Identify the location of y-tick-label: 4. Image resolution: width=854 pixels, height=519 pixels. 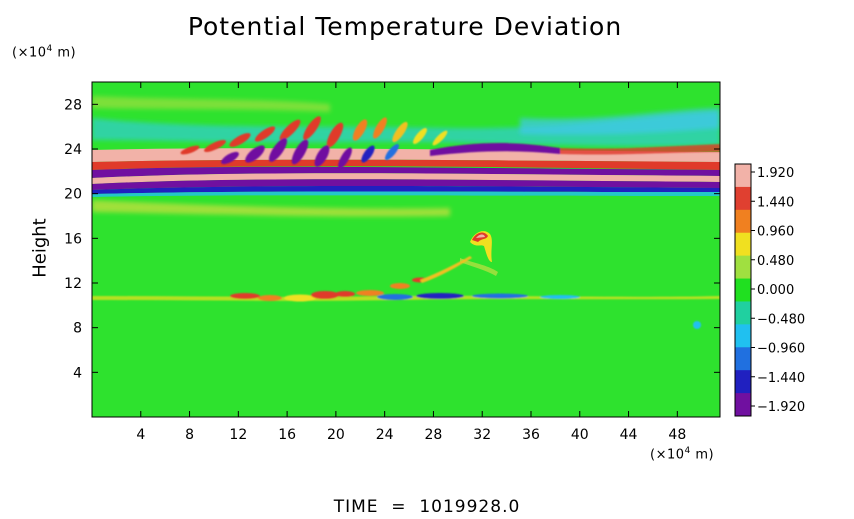
(77, 373).